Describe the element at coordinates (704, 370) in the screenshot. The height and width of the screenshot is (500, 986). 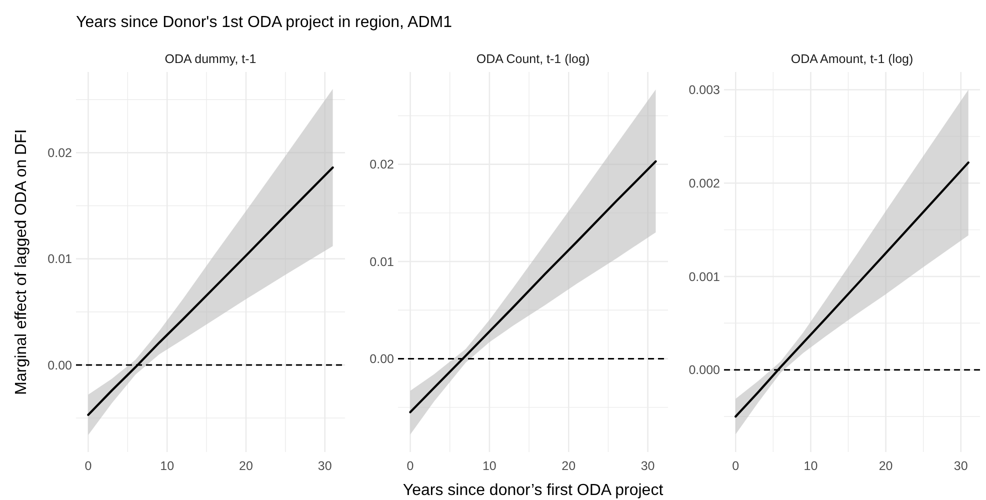
I see `y-tick-label: 0.000` at that location.